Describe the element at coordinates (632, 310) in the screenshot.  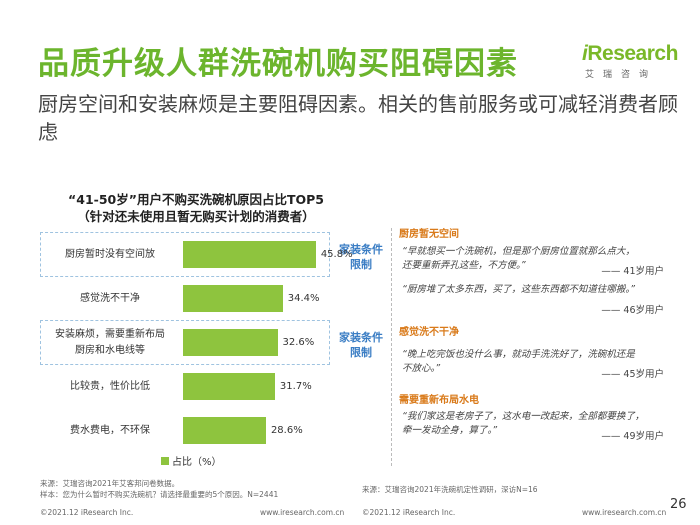
I see `quote-author: —— 46岁用户` at that location.